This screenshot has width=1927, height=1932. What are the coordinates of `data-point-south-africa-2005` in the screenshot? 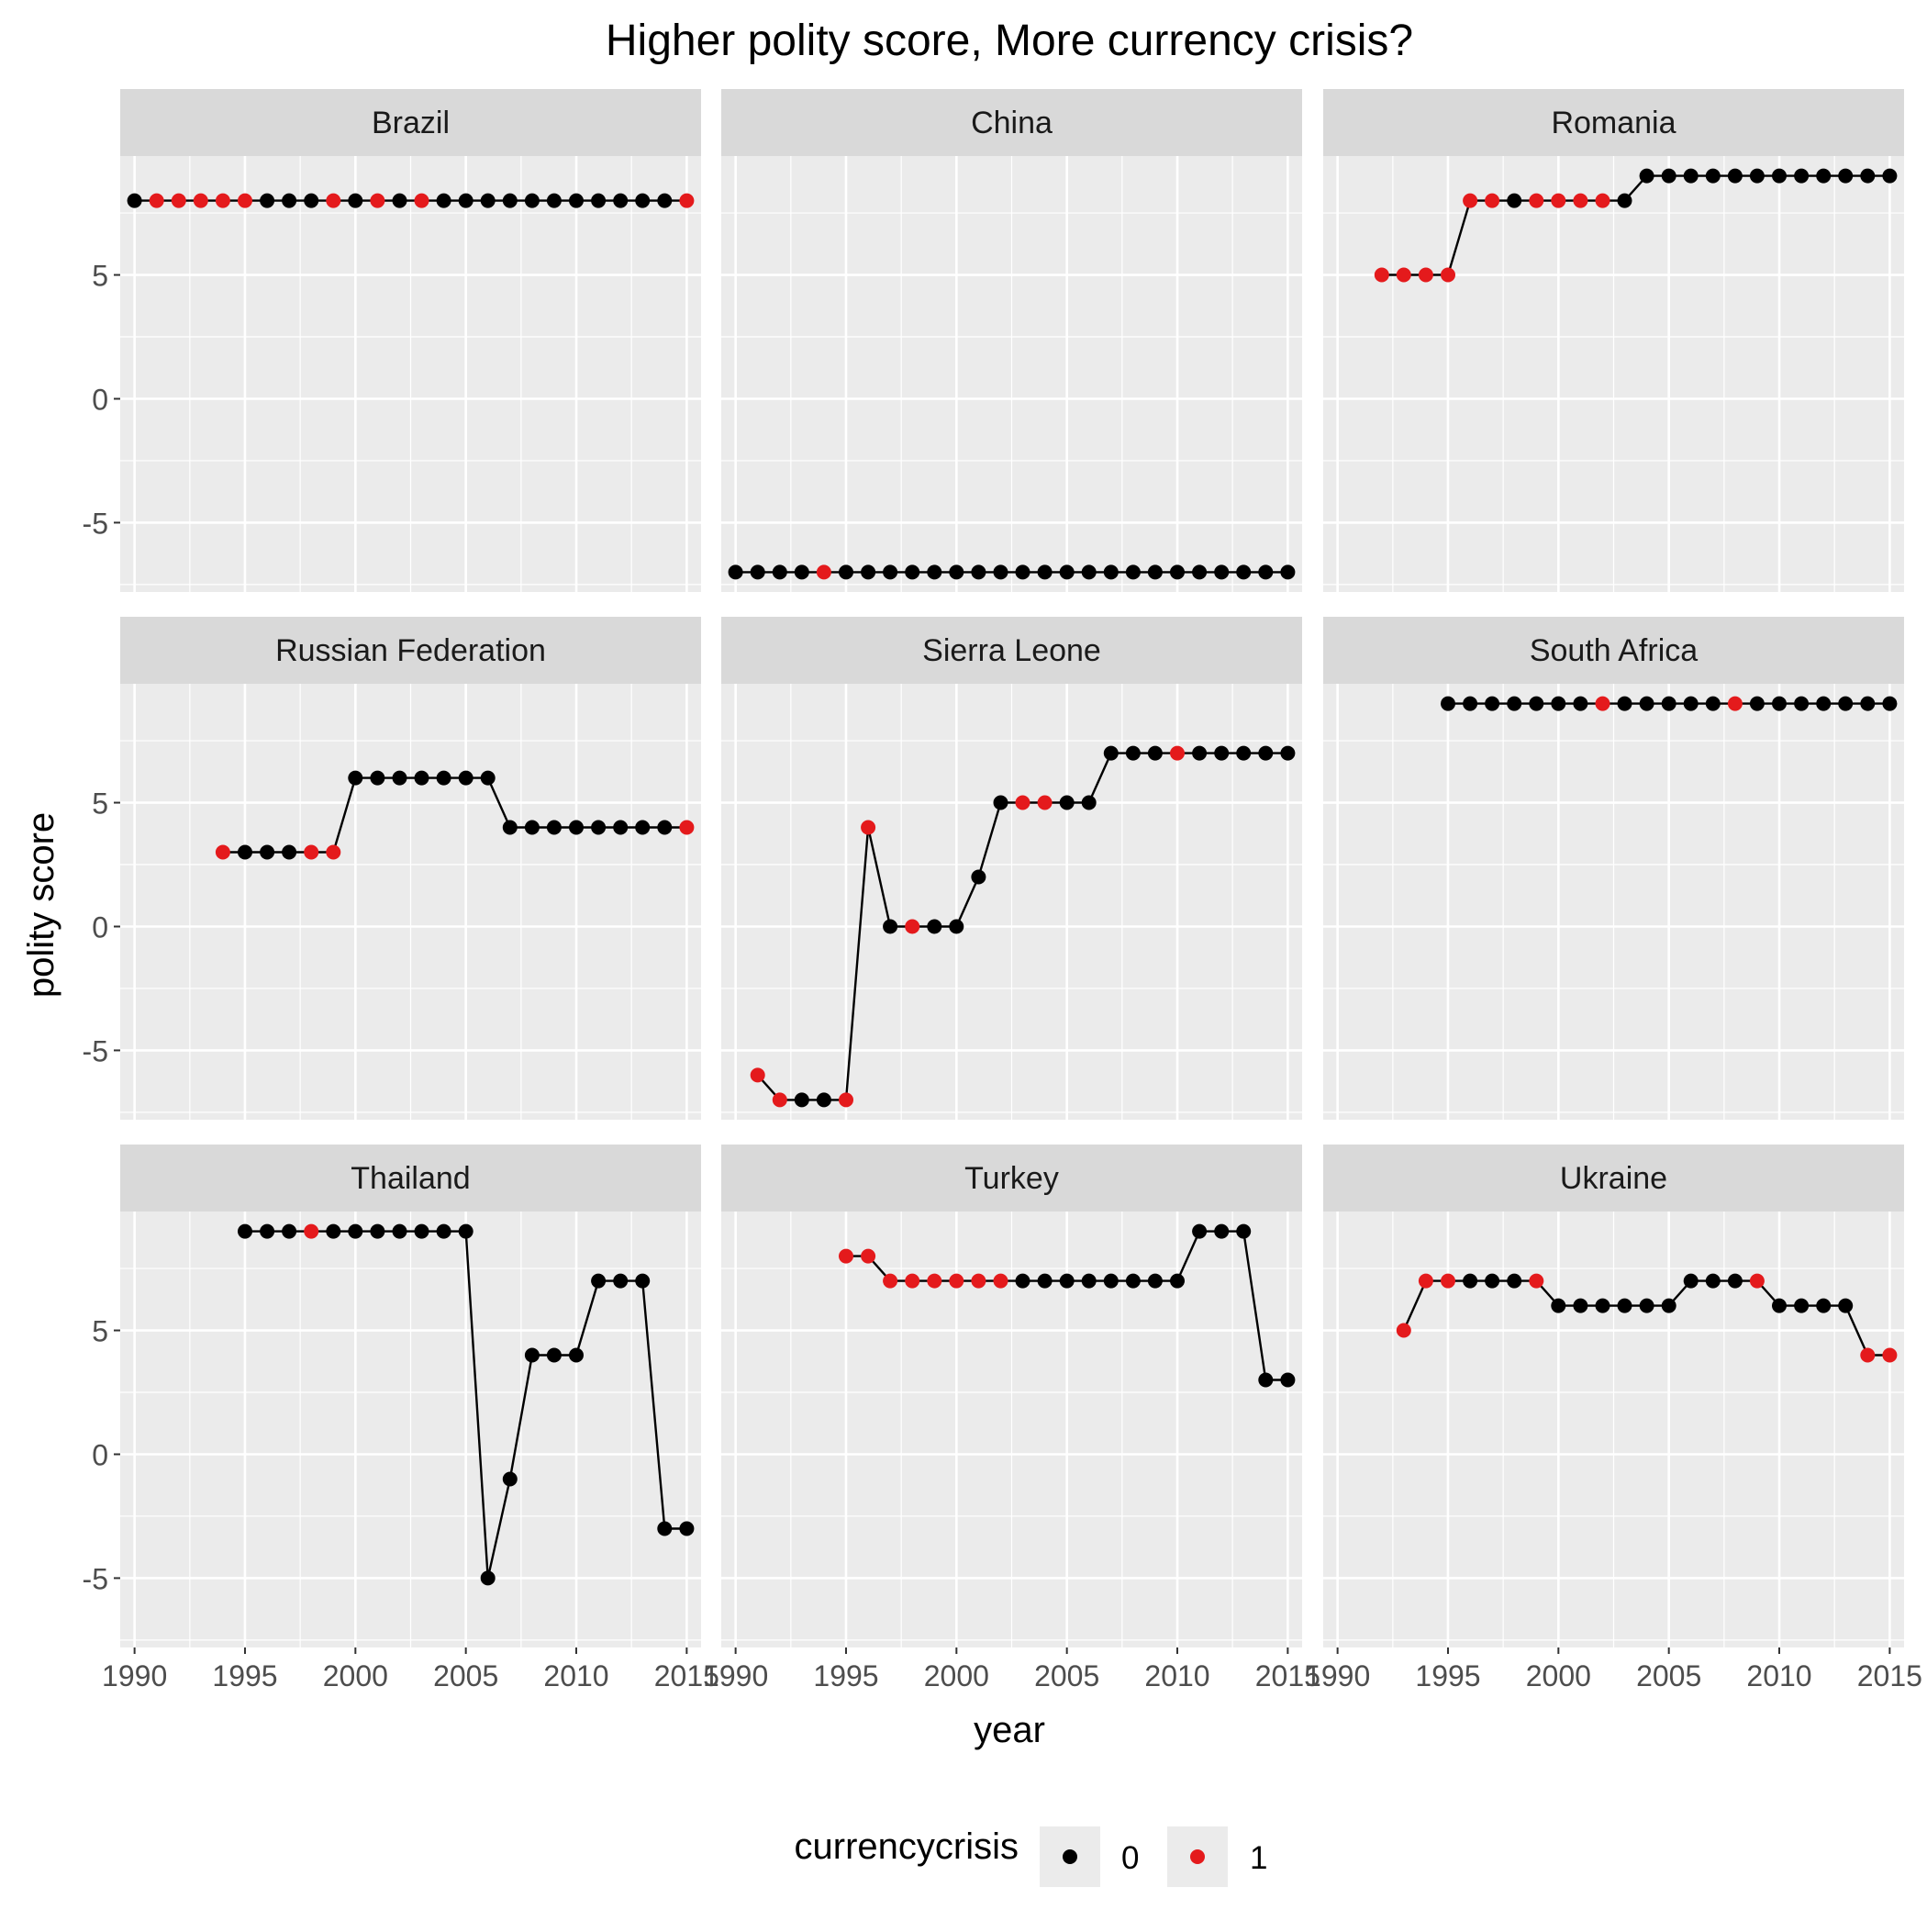 It's located at (1668, 703).